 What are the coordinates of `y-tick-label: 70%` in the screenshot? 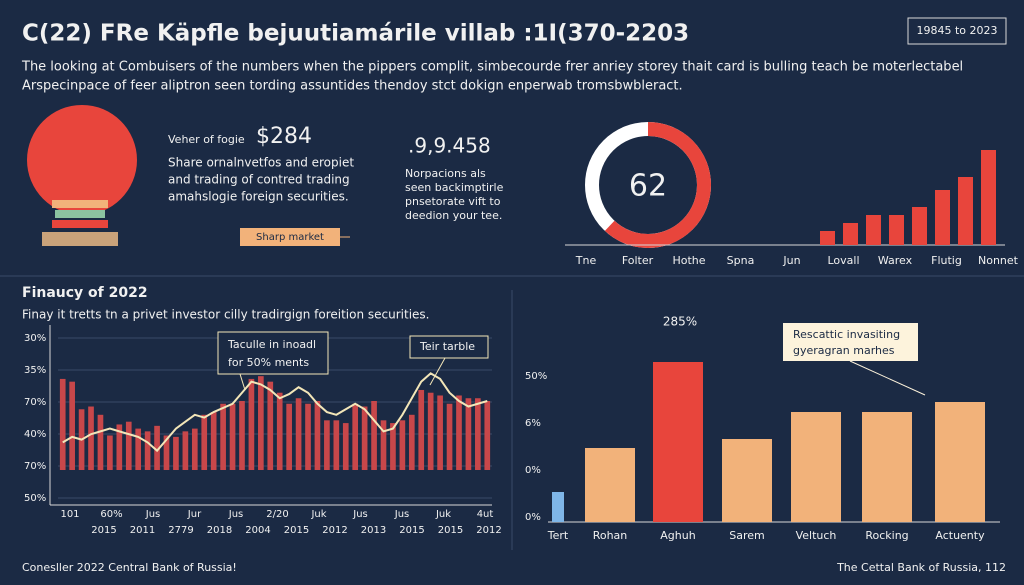 It's located at (35, 466).